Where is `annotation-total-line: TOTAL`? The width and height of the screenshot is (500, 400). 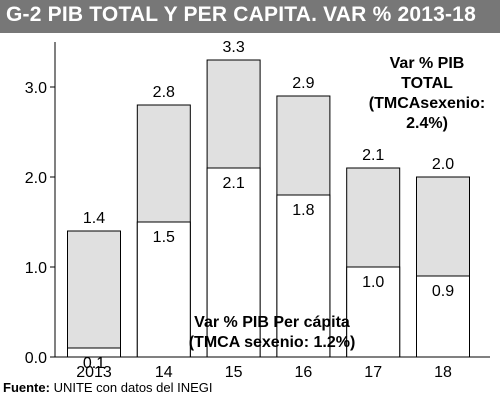 annotation-total-line: TOTAL is located at coordinates (427, 83).